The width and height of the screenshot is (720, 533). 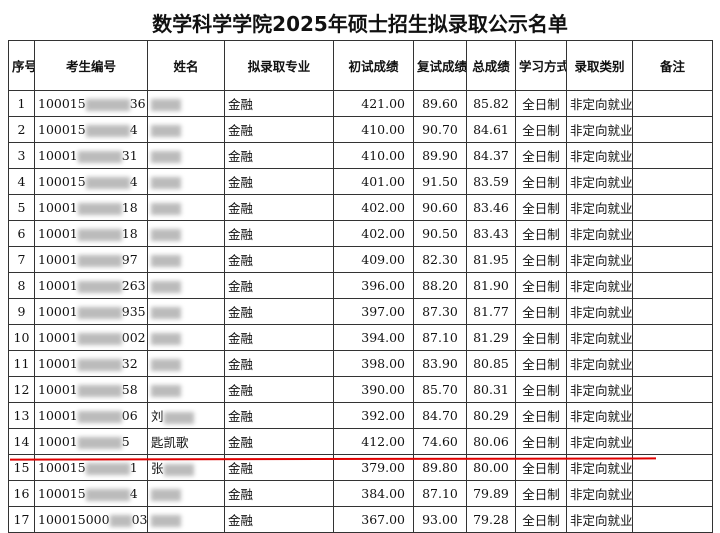 What do you see at coordinates (279, 65) in the screenshot?
I see `column-header: 拟录取专业` at bounding box center [279, 65].